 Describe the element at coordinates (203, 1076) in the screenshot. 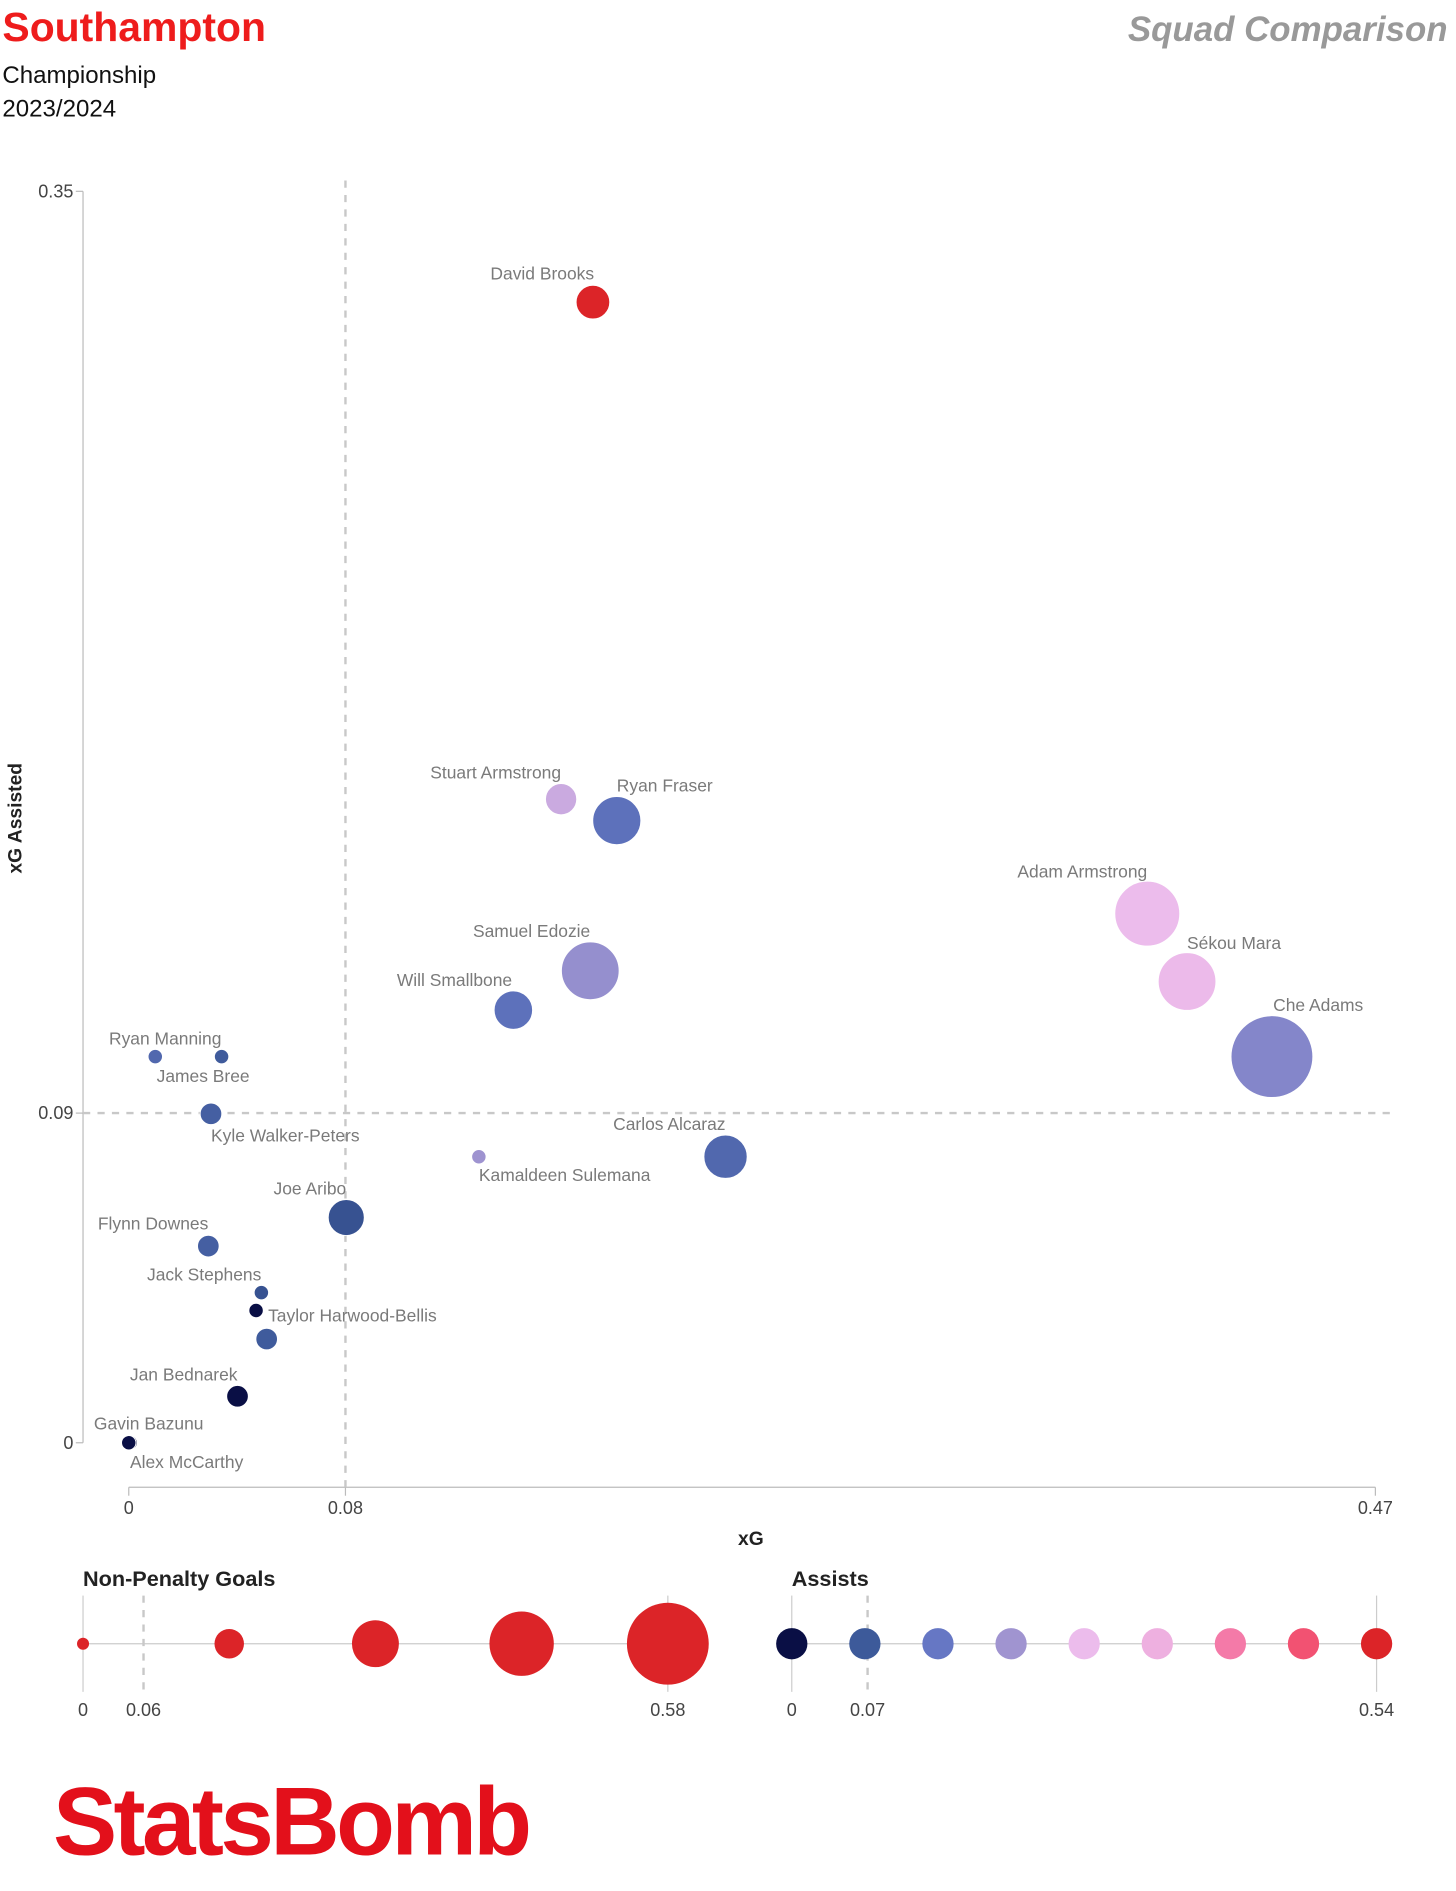

I see `player-label: James Bree` at that location.